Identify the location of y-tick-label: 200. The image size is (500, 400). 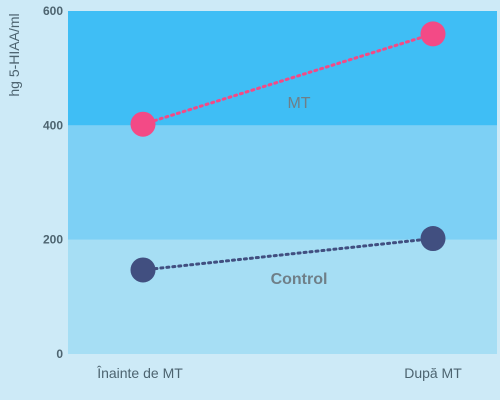
(53, 240).